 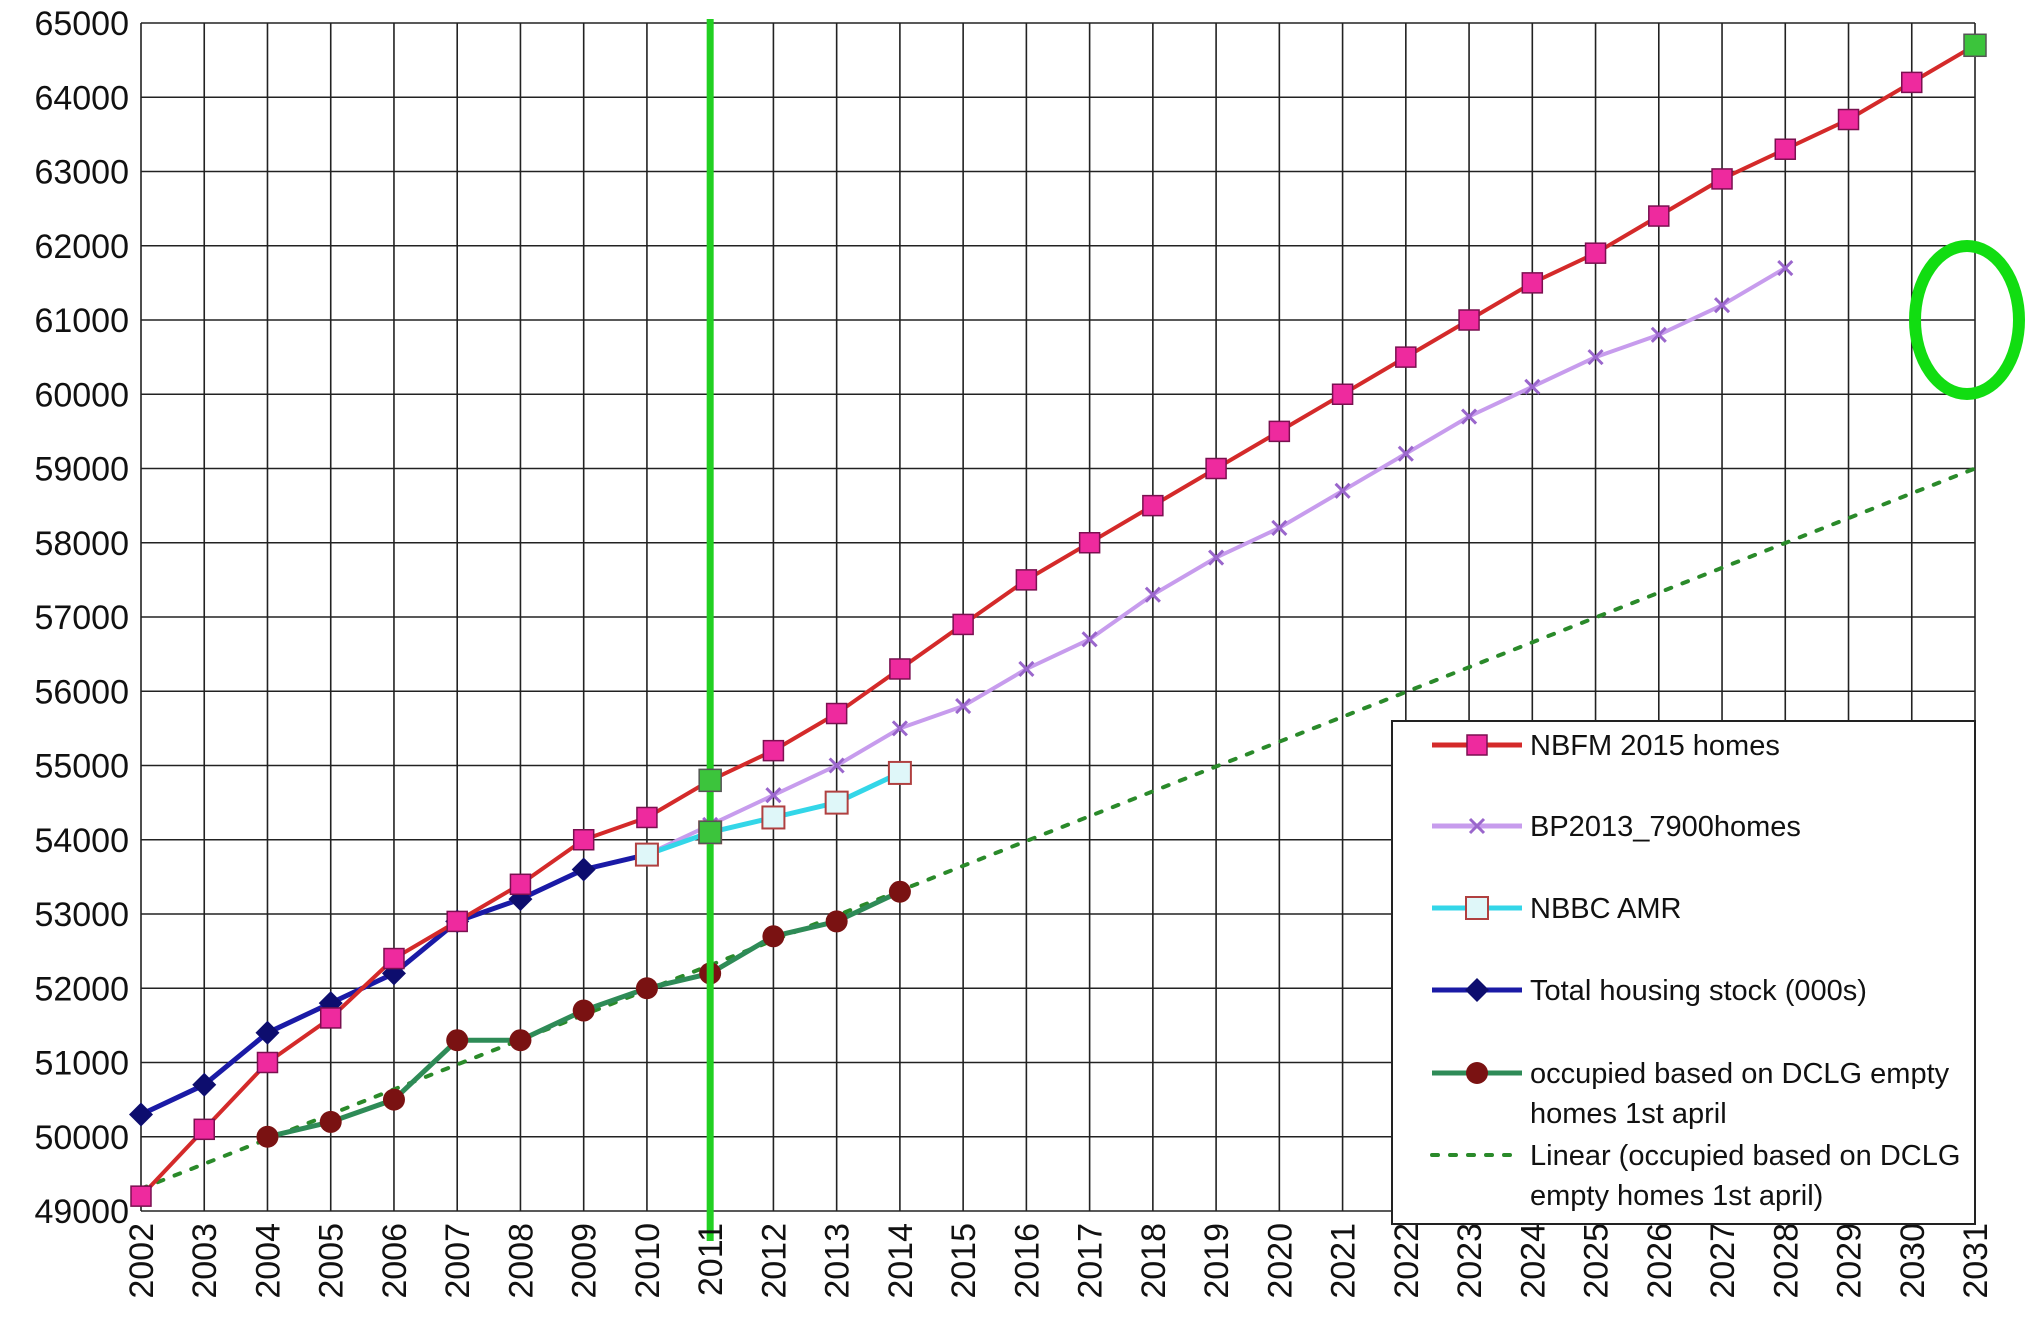 What do you see at coordinates (81, 767) in the screenshot?
I see `y-tick-label: 55000` at bounding box center [81, 767].